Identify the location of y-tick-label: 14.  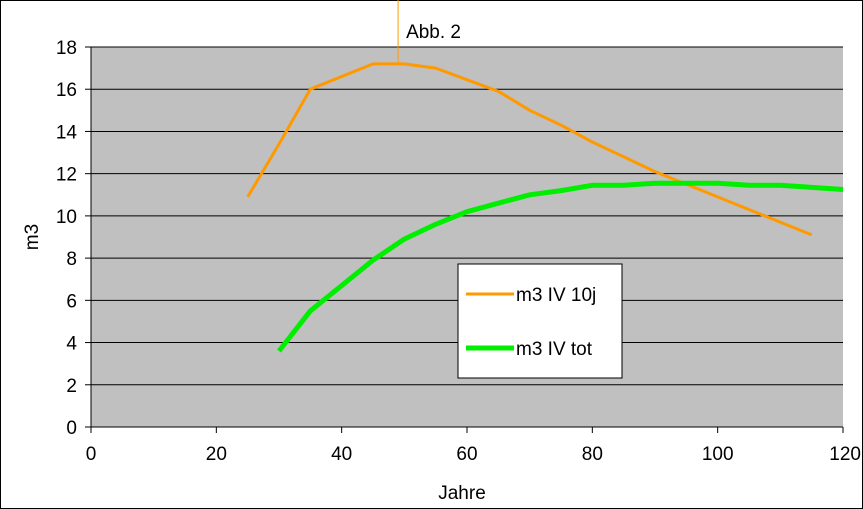
(67, 132).